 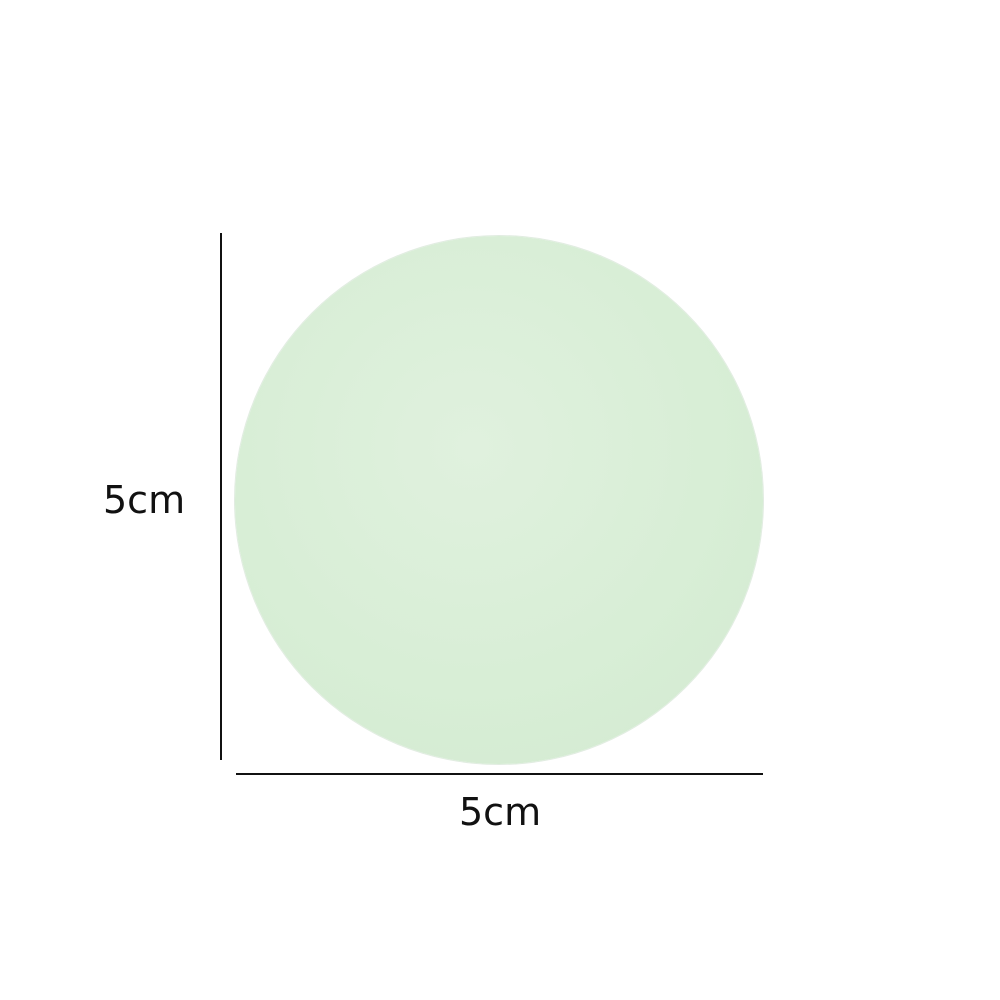 I want to click on height-label: 5cm, so click(x=144, y=500).